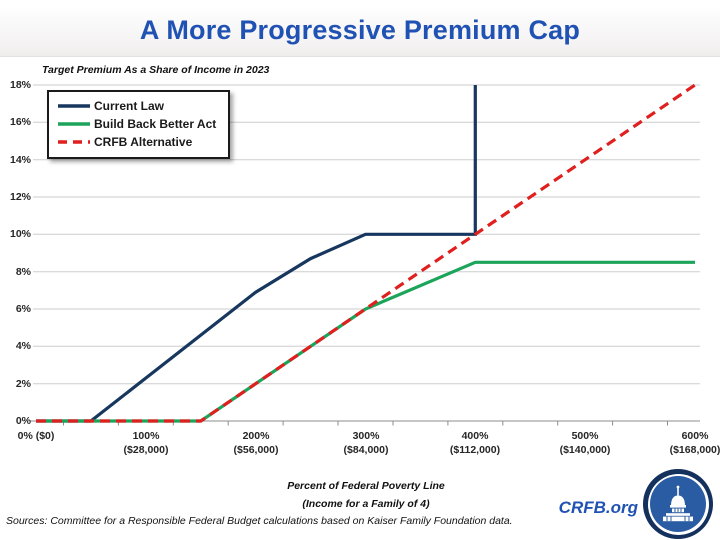 This screenshot has height=540, width=720. Describe the element at coordinates (143, 142) in the screenshot. I see `legend-label-crfb-alternative: CRFB Alternative` at that location.